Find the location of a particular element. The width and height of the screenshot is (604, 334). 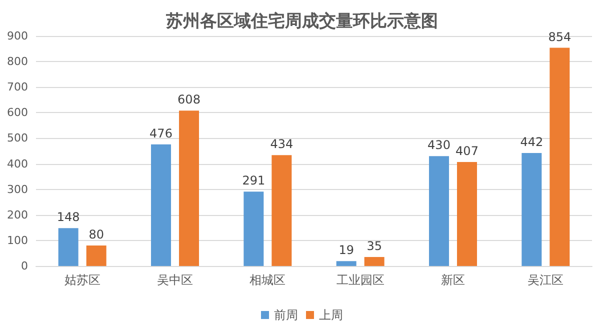

y-tick-label: 900 is located at coordinates (17, 36).